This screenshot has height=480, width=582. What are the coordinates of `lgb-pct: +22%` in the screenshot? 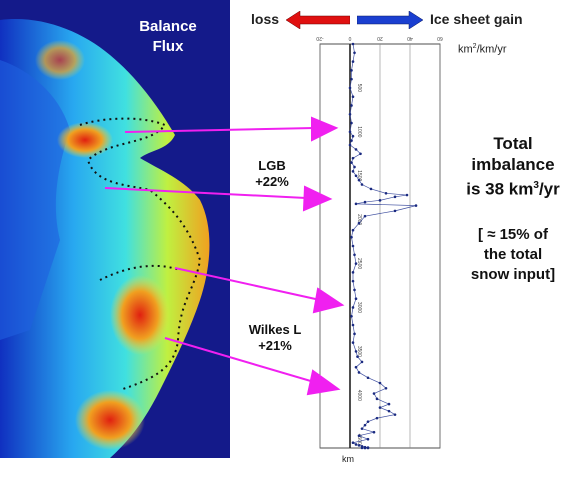 It's located at (272, 181).